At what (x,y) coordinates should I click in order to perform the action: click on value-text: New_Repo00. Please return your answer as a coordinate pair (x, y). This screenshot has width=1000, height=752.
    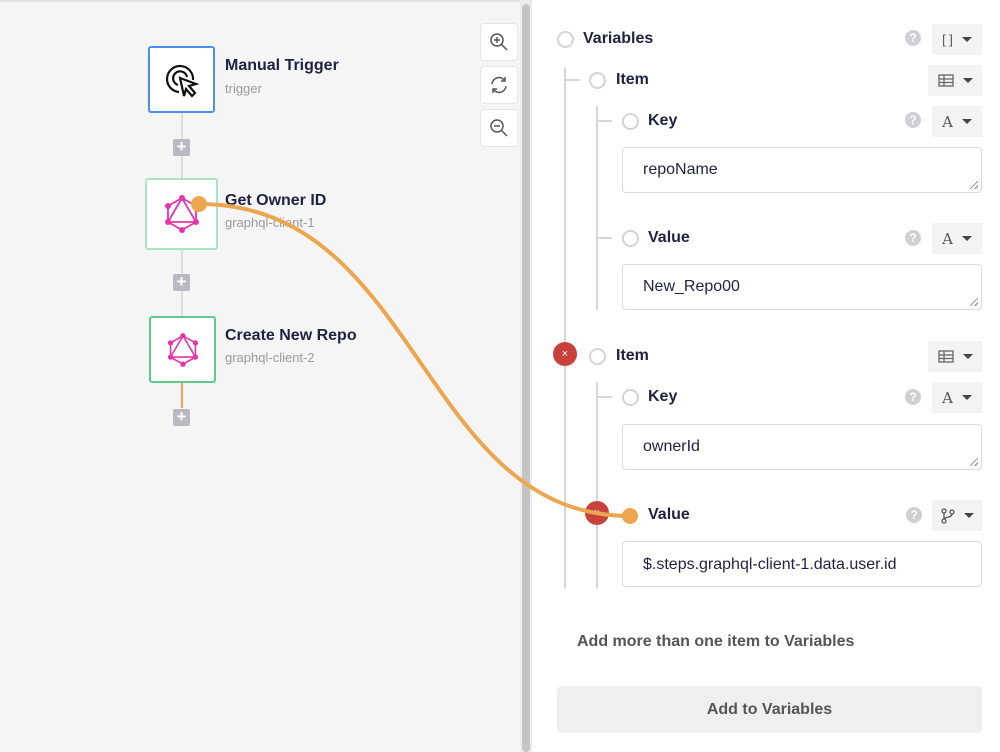
    Looking at the image, I should click on (691, 286).